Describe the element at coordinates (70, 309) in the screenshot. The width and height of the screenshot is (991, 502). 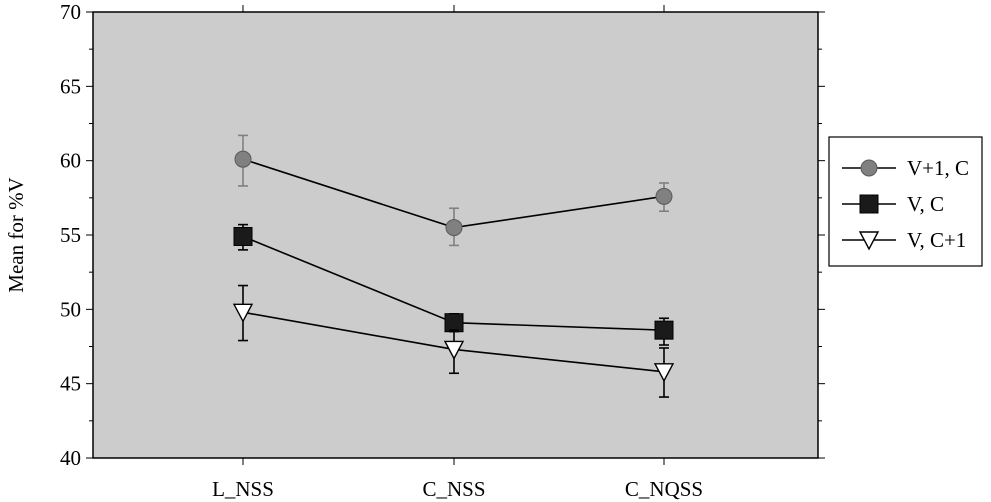
I see `y-tick-label: 50` at that location.